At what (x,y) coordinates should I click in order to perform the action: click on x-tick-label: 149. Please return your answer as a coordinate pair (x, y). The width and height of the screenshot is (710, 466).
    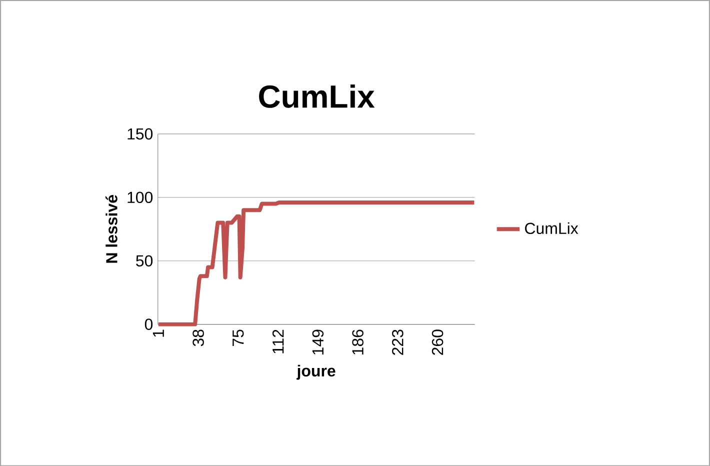
    Looking at the image, I should click on (318, 342).